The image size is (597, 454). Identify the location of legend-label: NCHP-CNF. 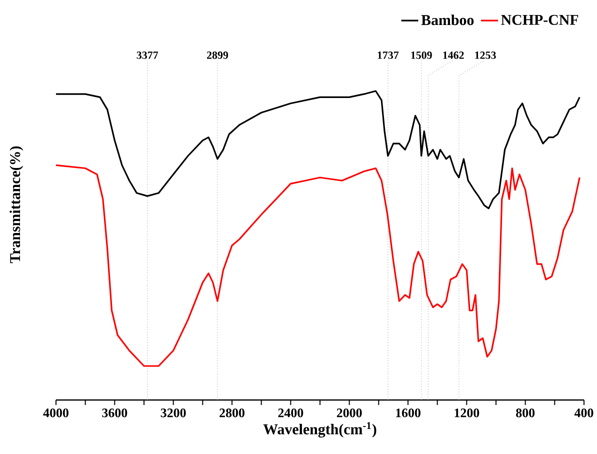
(539, 19).